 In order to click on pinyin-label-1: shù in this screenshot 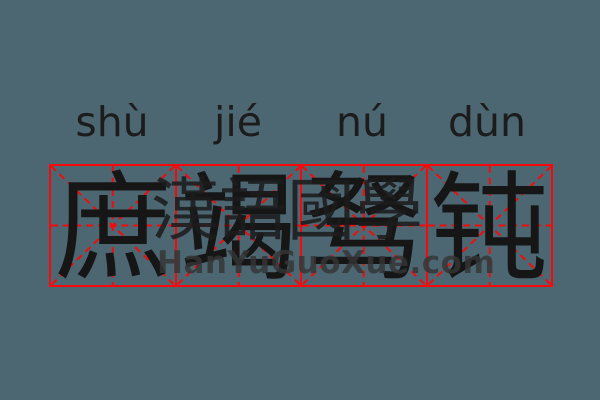, I will do `click(112, 122)`.